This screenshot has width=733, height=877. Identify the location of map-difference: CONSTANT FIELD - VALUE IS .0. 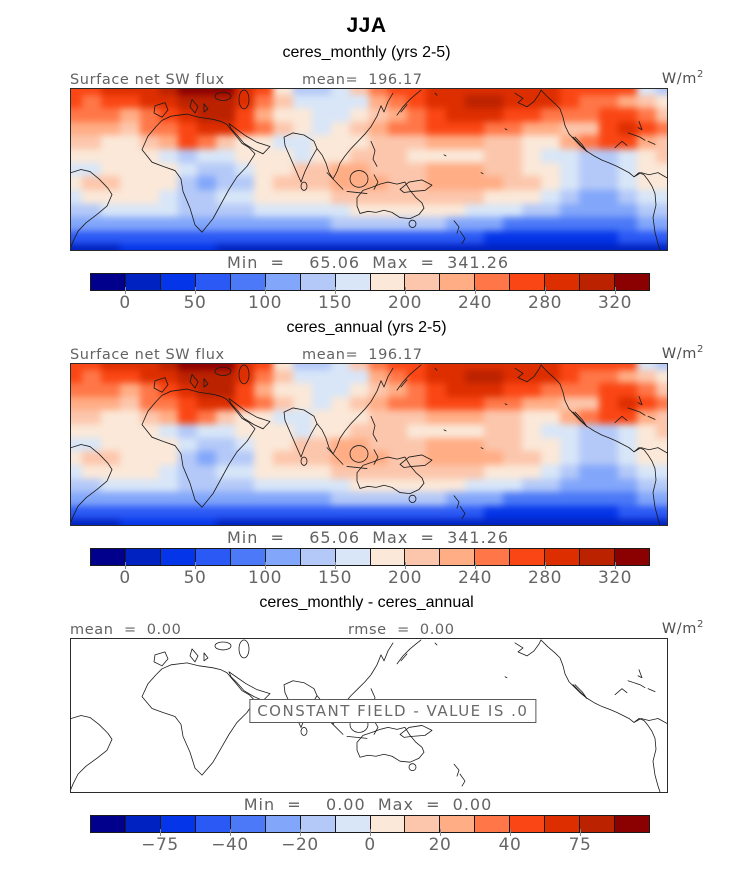
(369, 715).